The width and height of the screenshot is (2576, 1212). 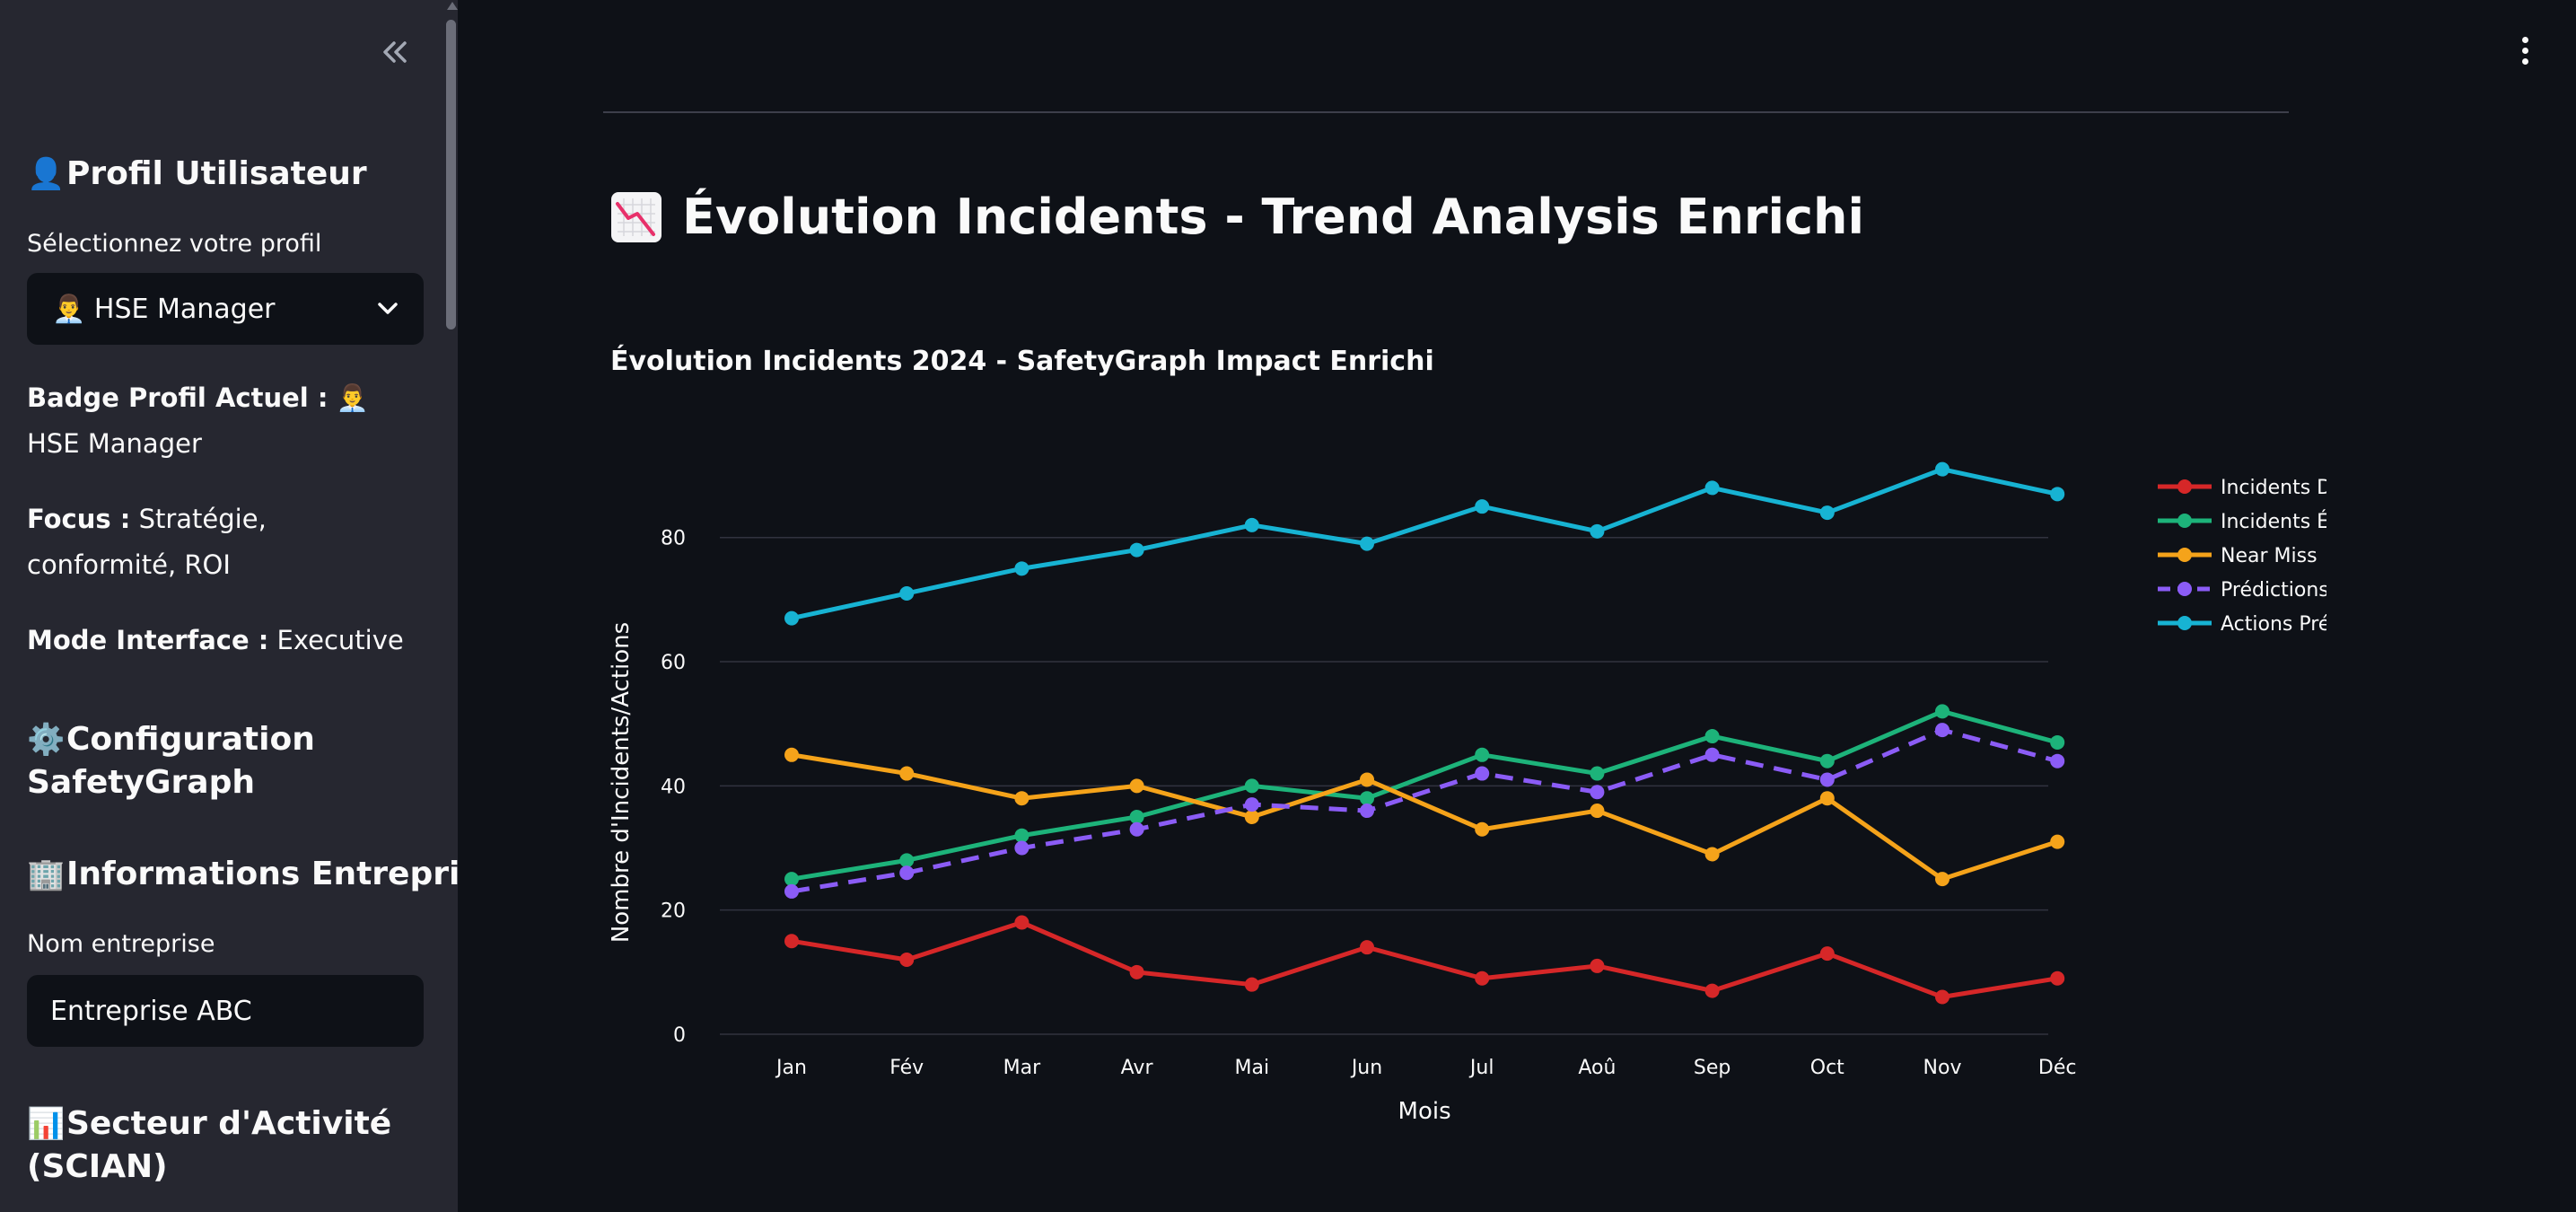 What do you see at coordinates (450, 606) in the screenshot?
I see `sidebar-scrollbar` at bounding box center [450, 606].